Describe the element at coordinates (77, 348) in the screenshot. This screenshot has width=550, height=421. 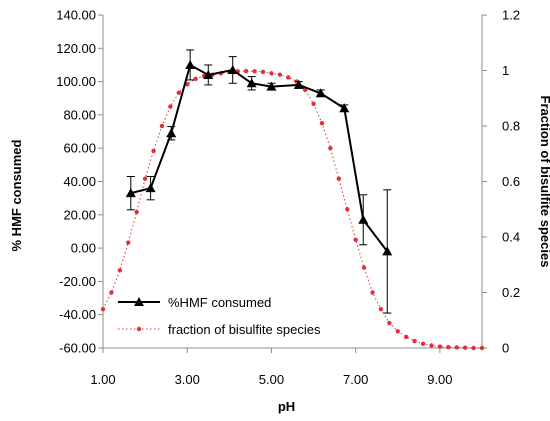
I see `left-y-tick-label: -60.00` at that location.